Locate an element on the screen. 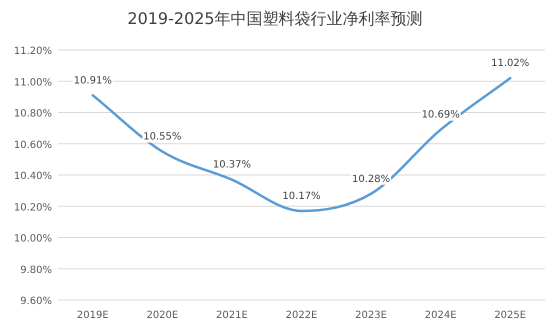 The height and width of the screenshot is (324, 550). x-tick-label: 2022E is located at coordinates (302, 315).